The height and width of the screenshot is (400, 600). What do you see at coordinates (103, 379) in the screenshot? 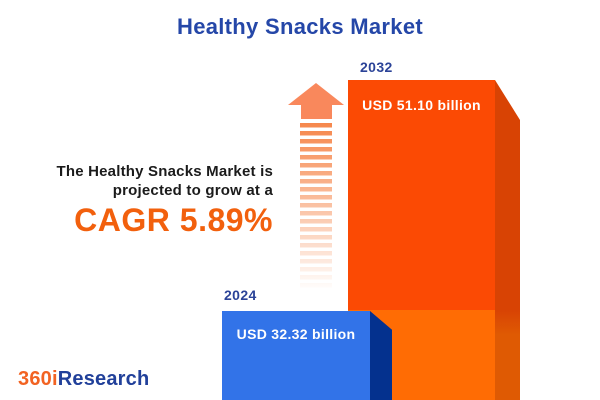
I see `logo-research: Research` at bounding box center [103, 379].